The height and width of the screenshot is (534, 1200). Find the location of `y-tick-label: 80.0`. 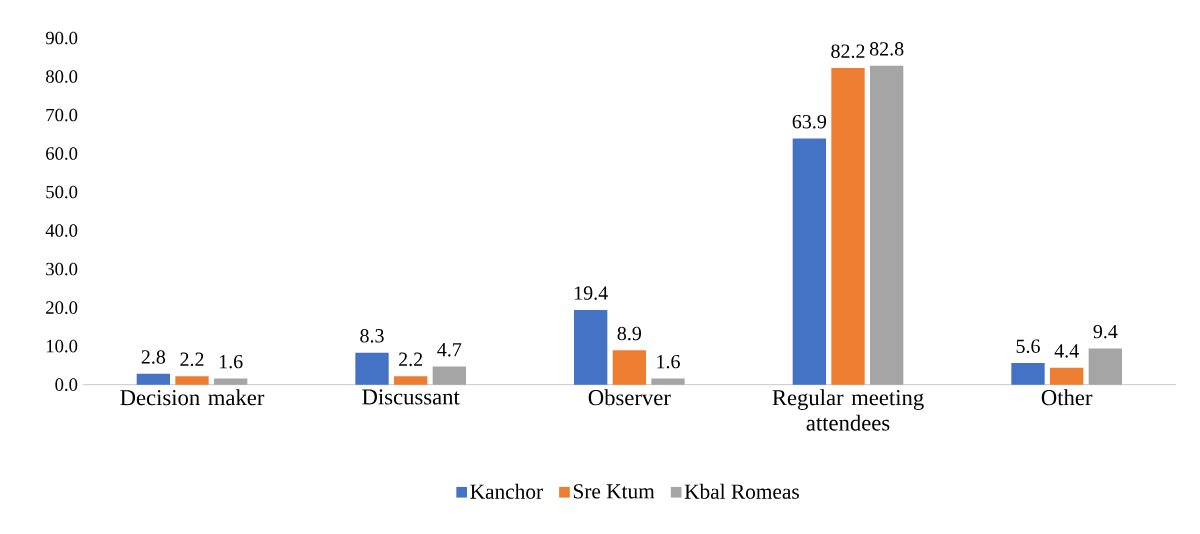

y-tick-label: 80.0 is located at coordinates (62, 76).